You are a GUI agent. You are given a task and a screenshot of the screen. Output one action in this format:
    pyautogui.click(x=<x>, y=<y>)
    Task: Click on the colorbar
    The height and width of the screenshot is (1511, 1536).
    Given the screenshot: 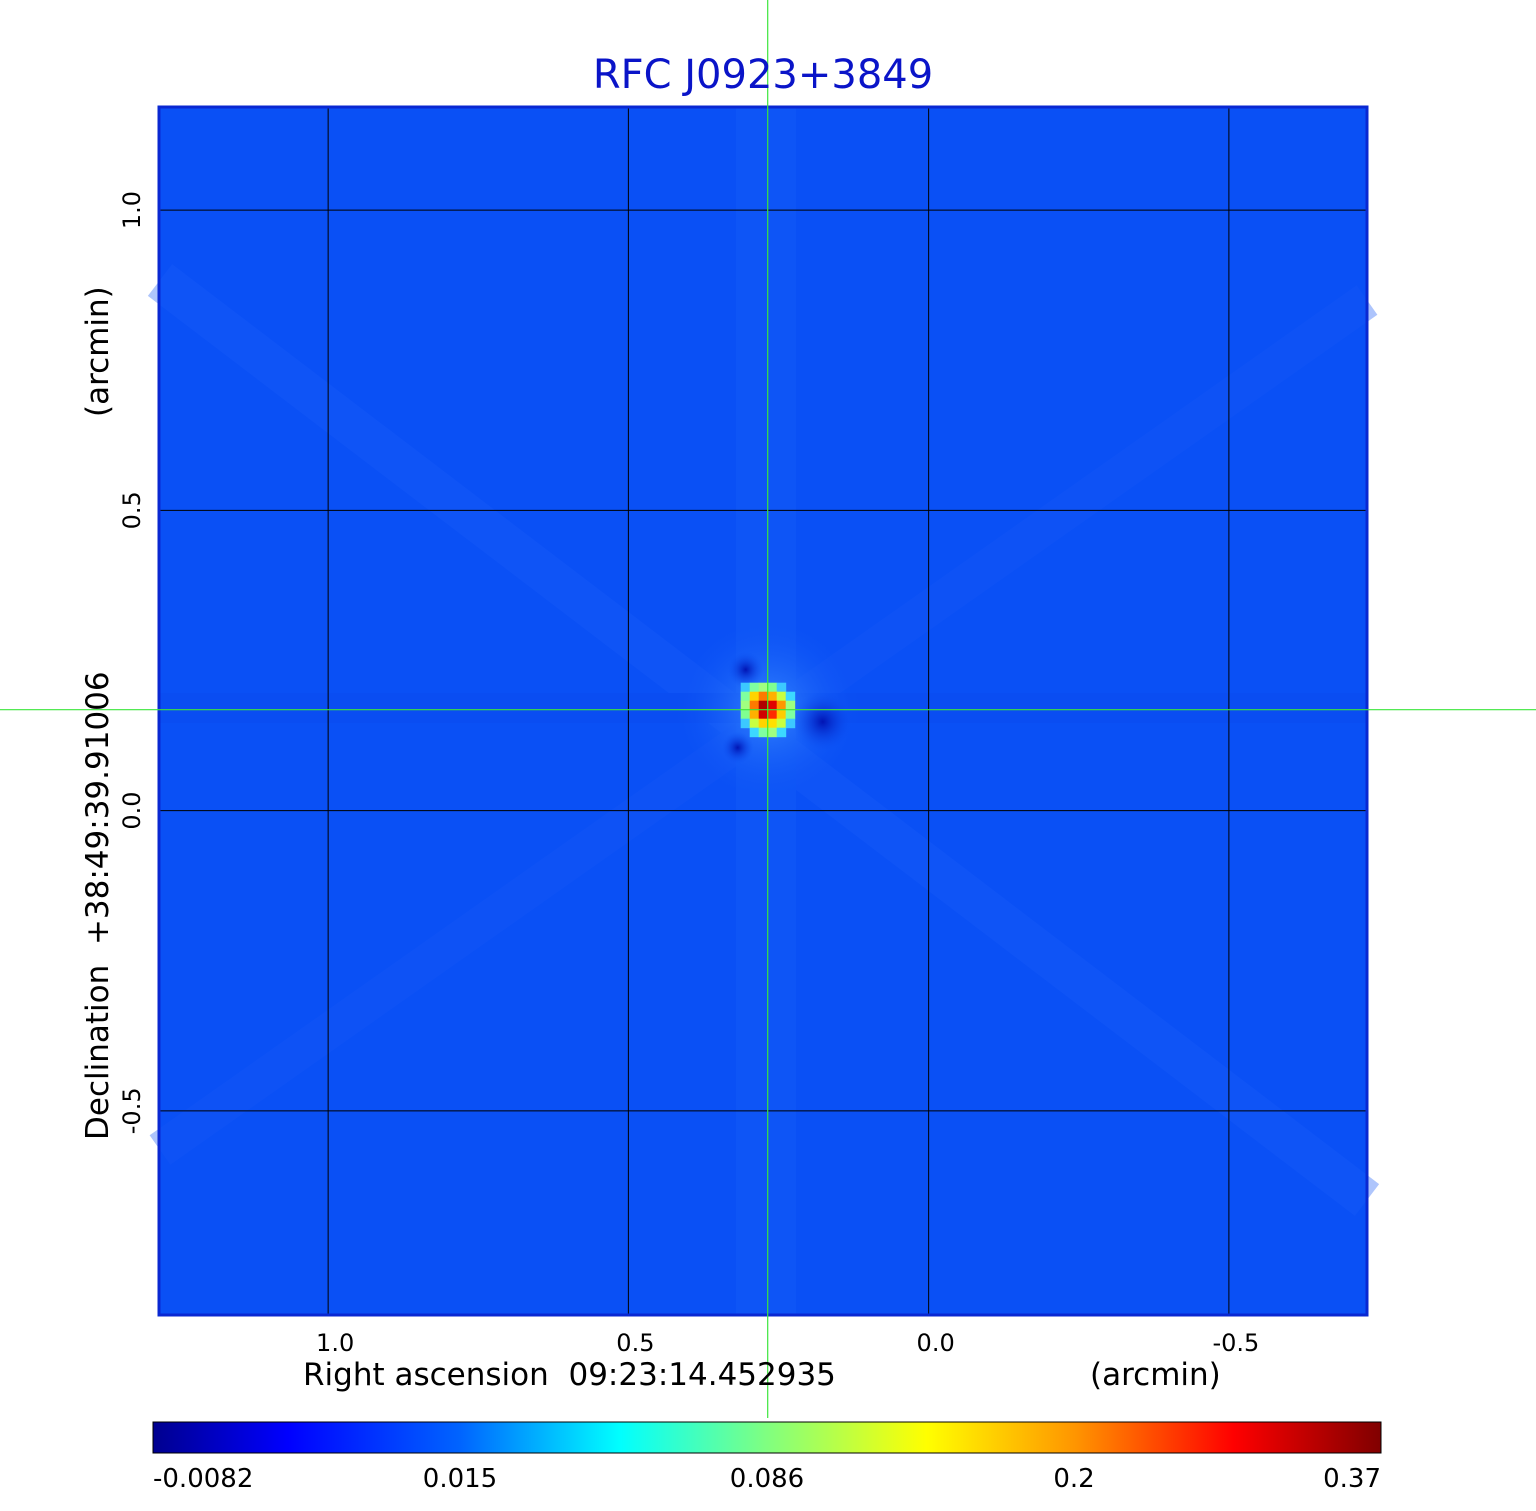 What is the action you would take?
    pyautogui.click(x=767, y=1437)
    